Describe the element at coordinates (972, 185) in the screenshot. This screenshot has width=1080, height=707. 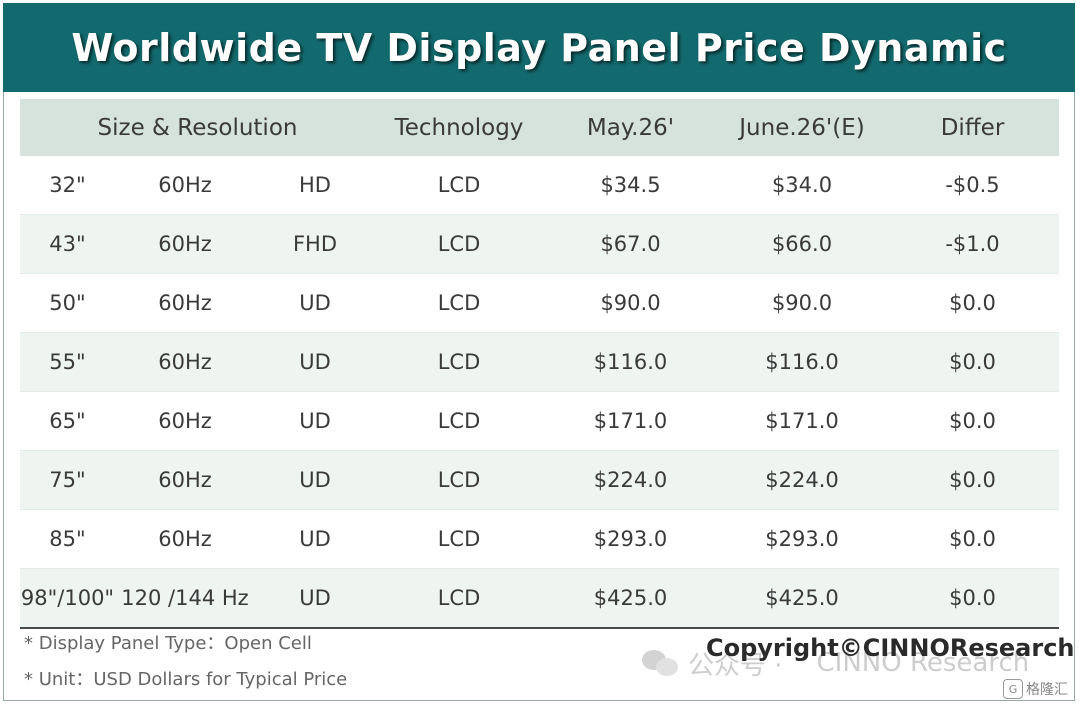
I see `cell-differ: -$0.5` at that location.